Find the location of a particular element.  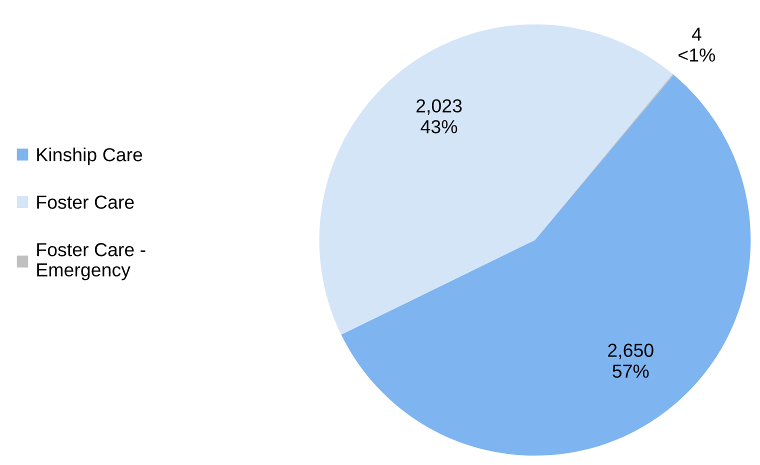

data-label: 4 <1% is located at coordinates (697, 45).